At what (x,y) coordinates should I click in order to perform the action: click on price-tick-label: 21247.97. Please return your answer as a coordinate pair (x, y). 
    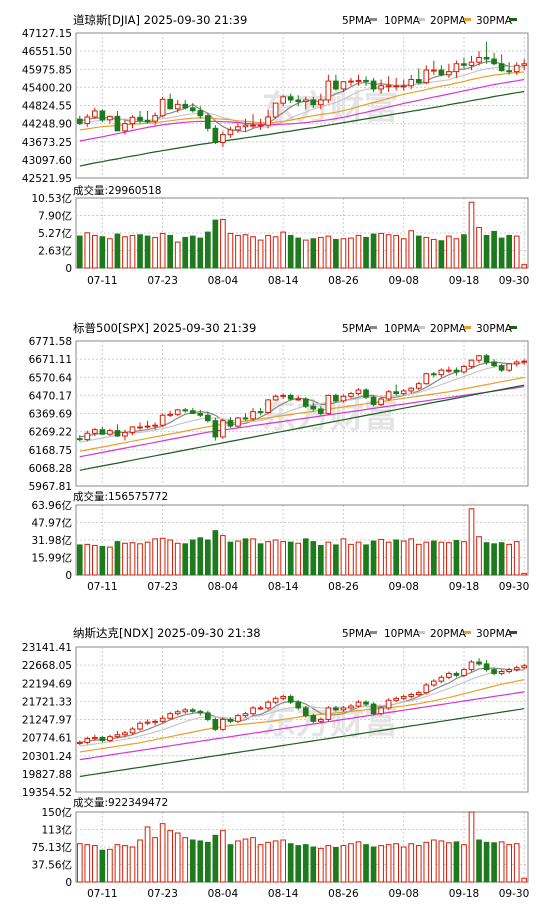
    Looking at the image, I should click on (47, 721).